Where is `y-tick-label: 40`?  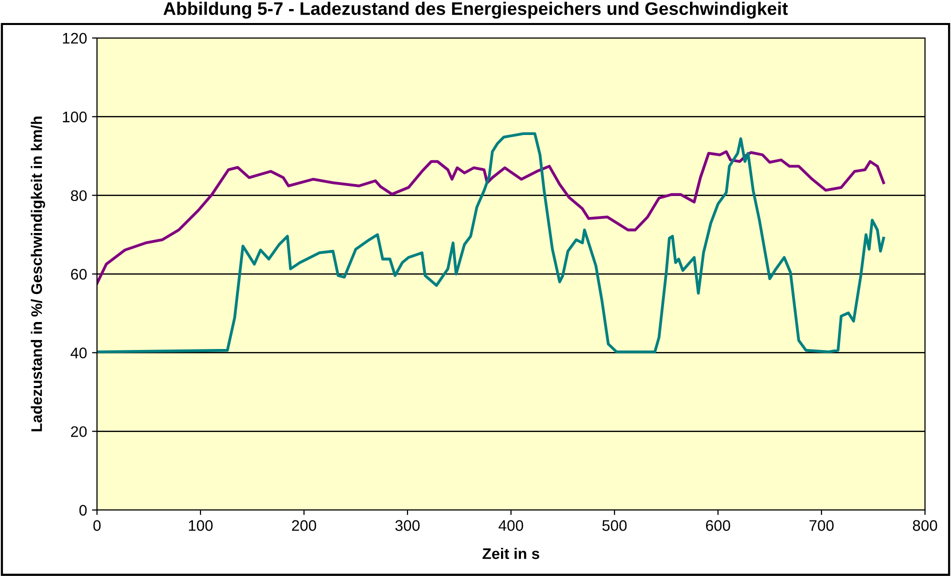 y-tick-label: 40 is located at coordinates (78, 353).